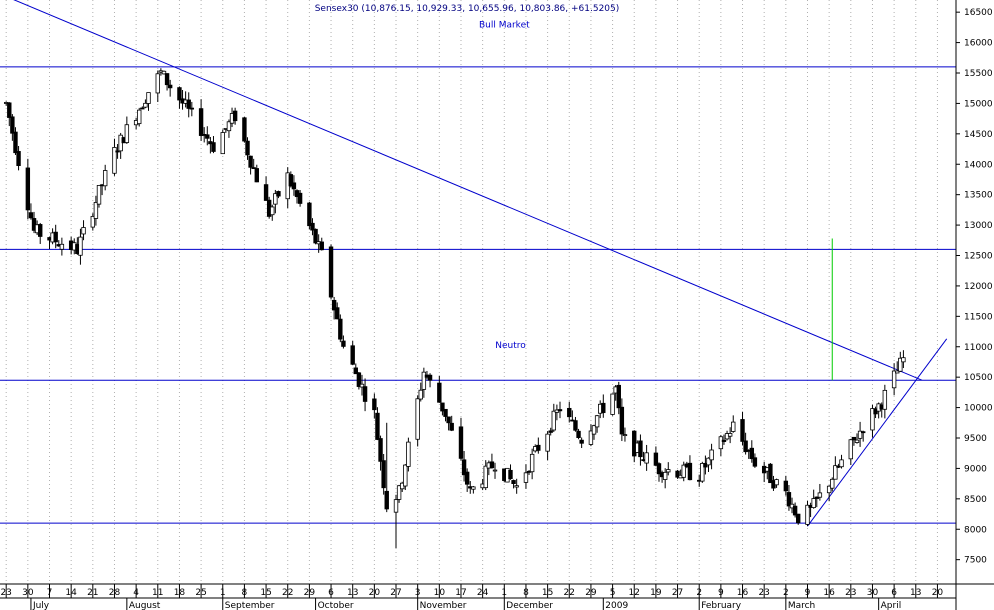 The height and width of the screenshot is (610, 994). What do you see at coordinates (978, 74) in the screenshot?
I see `y-tick-label: 15500` at bounding box center [978, 74].